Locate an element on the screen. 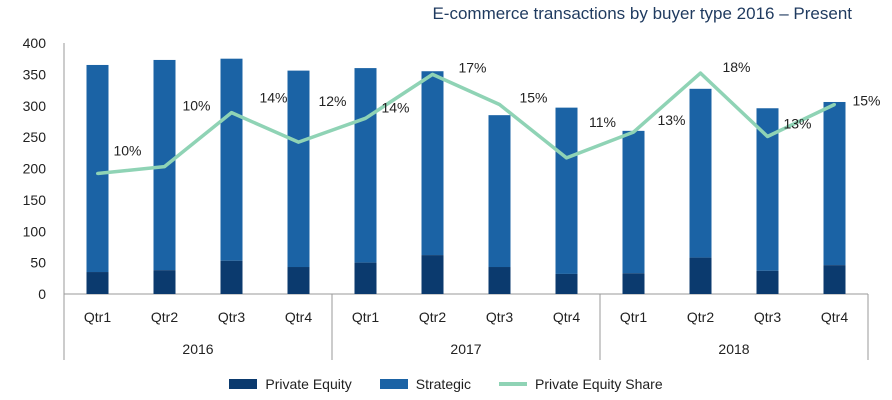  data-label-share: 17% is located at coordinates (472, 67).